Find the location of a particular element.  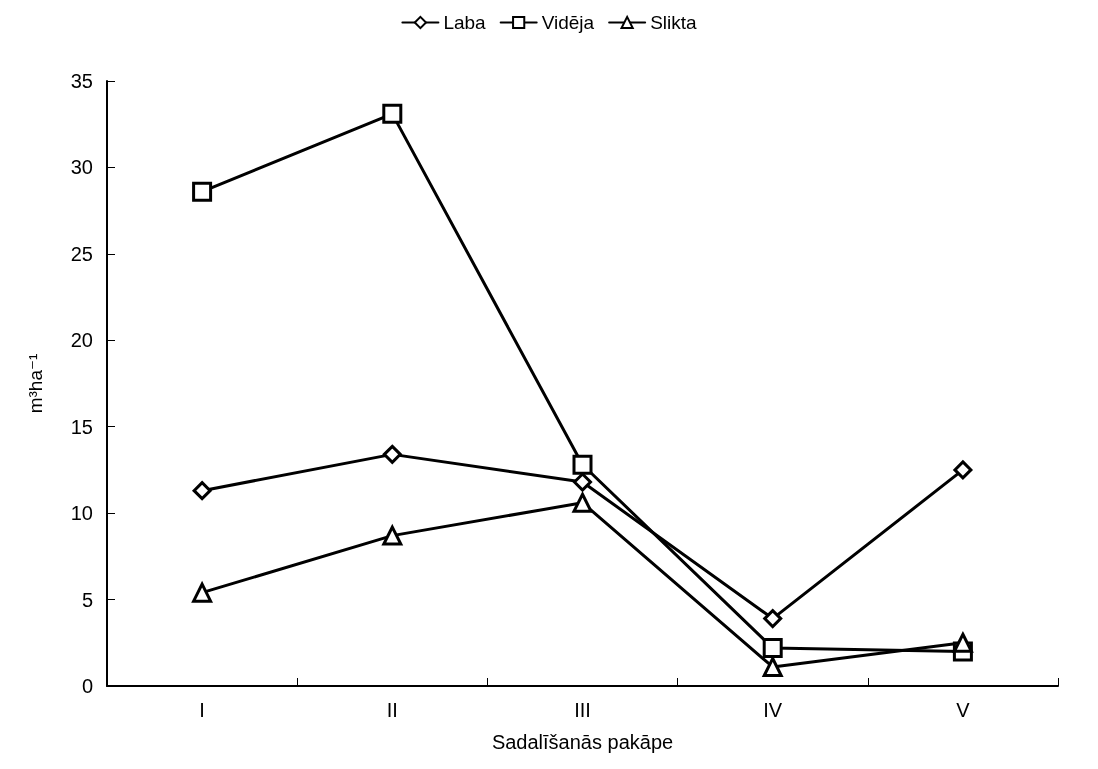

y-axis-title: m³ha⁻¹ is located at coordinates (35, 383).